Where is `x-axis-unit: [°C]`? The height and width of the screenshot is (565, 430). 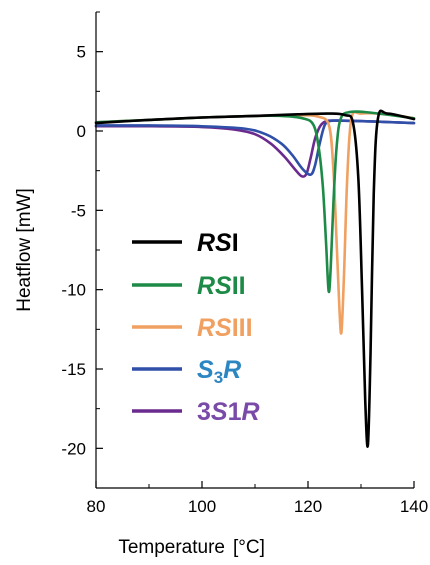
x-axis-unit: [°C] is located at coordinates (249, 547).